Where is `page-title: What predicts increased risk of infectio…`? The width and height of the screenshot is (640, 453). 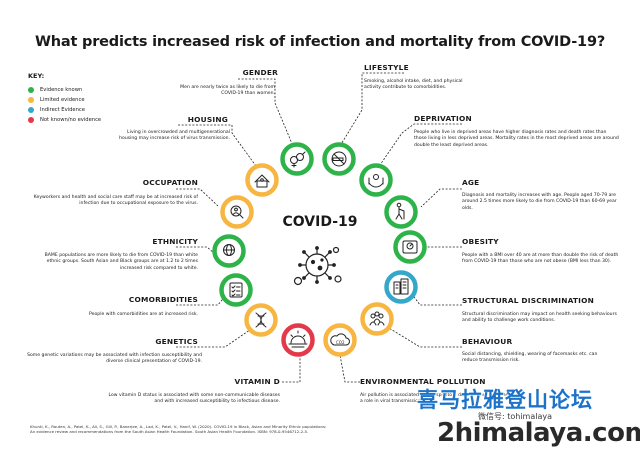
page-title: What predicts increased risk of infectio… is located at coordinates (320, 42).